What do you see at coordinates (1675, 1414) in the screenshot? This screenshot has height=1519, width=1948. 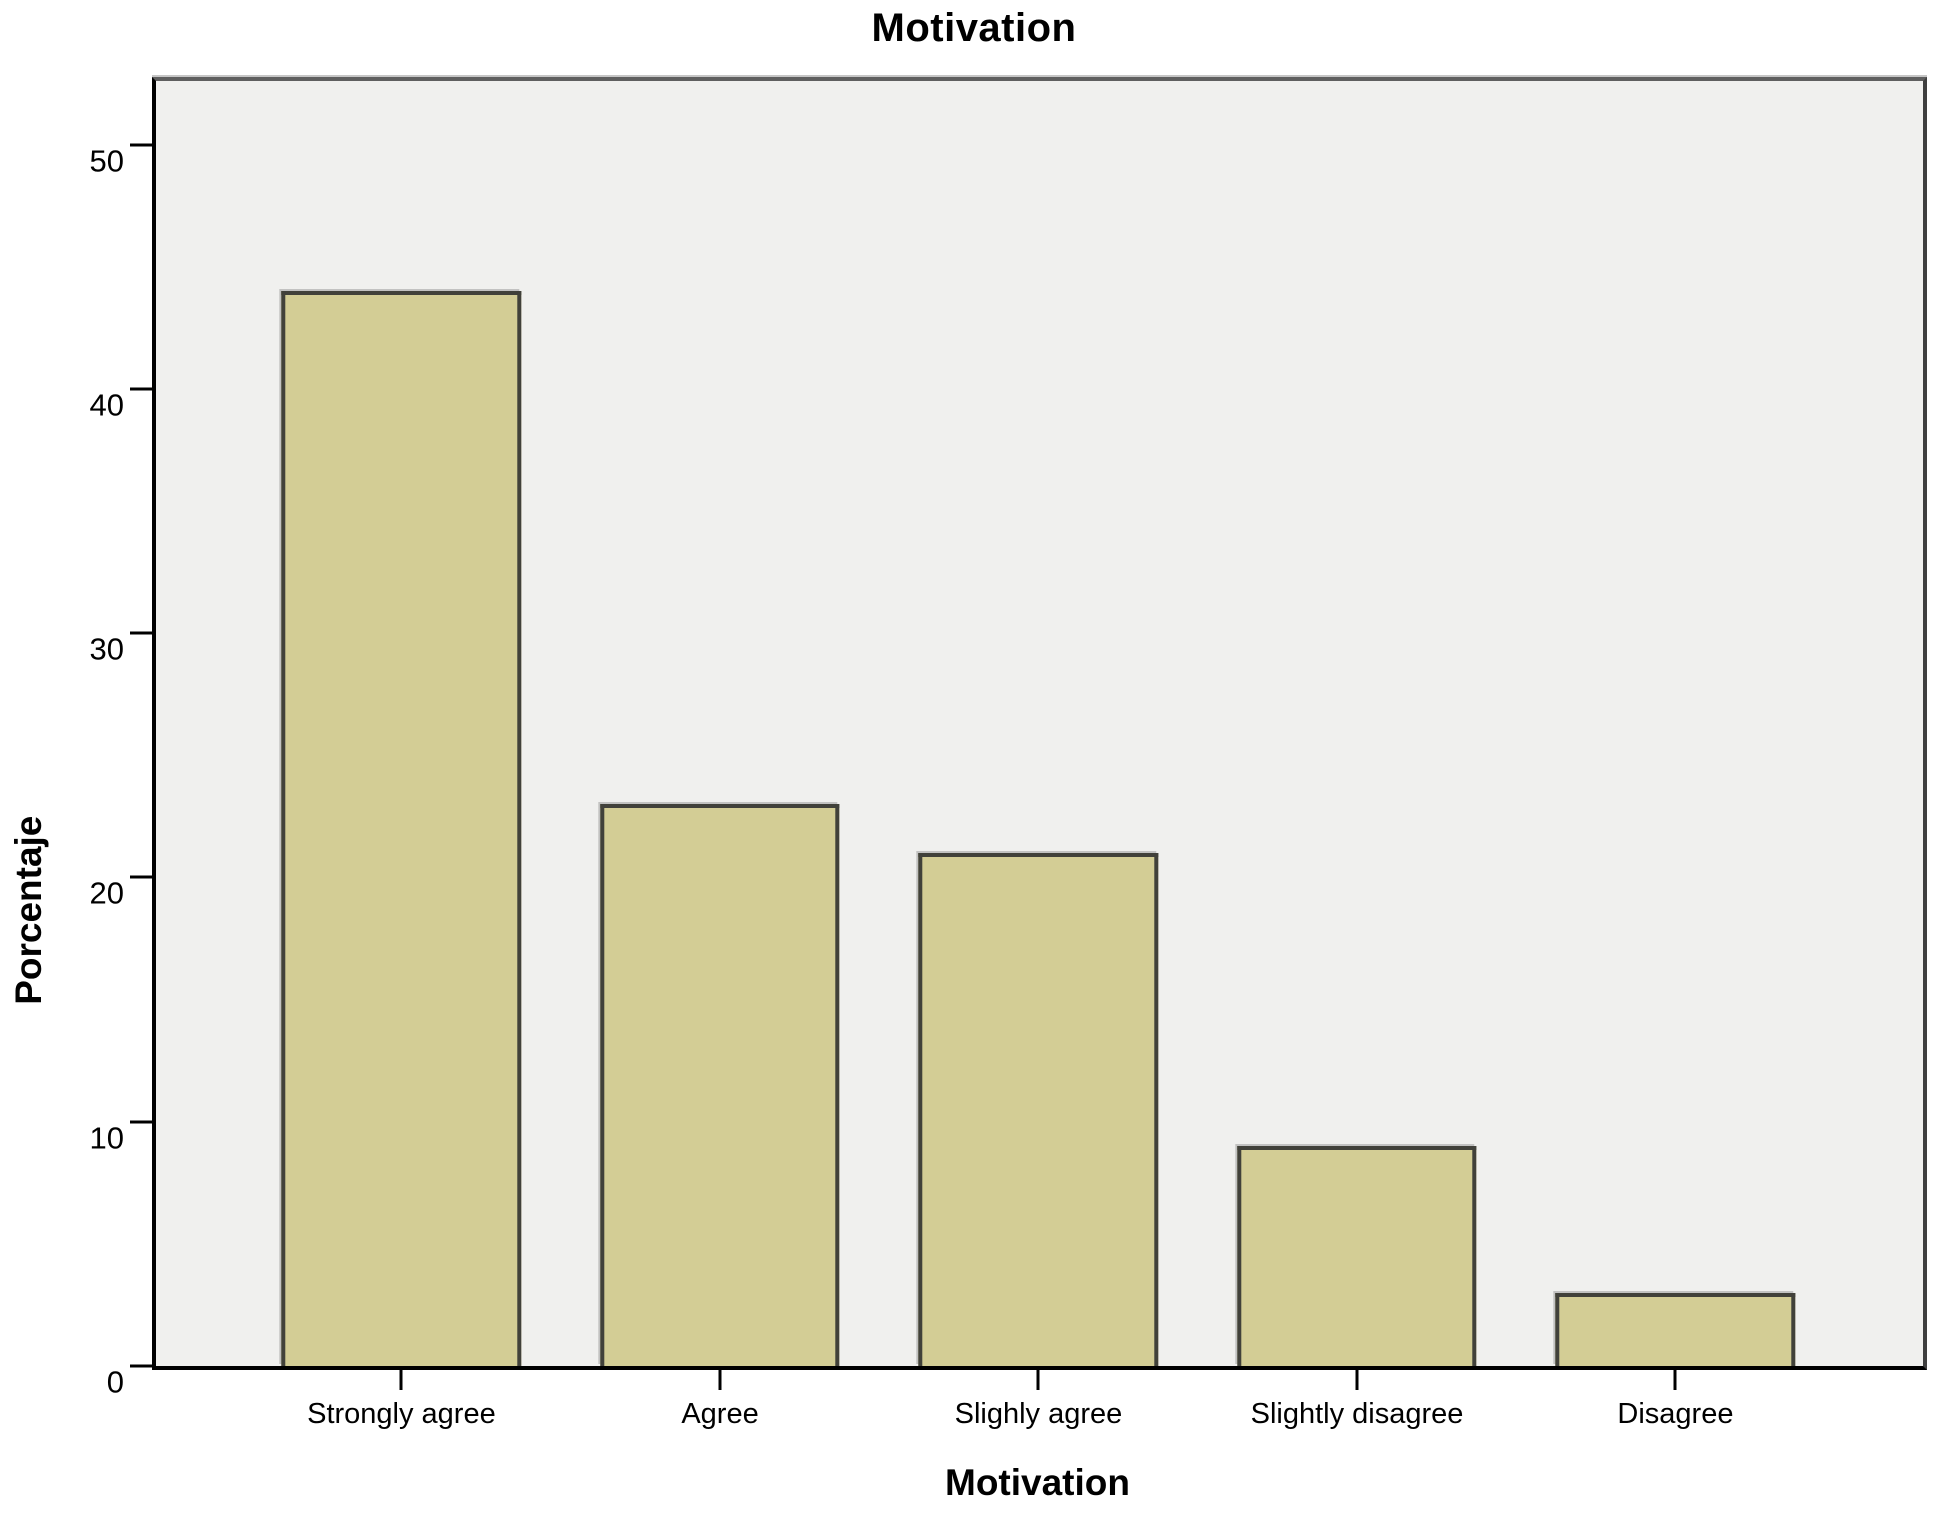 I see `x-category-label-disagree: Disagree` at bounding box center [1675, 1414].